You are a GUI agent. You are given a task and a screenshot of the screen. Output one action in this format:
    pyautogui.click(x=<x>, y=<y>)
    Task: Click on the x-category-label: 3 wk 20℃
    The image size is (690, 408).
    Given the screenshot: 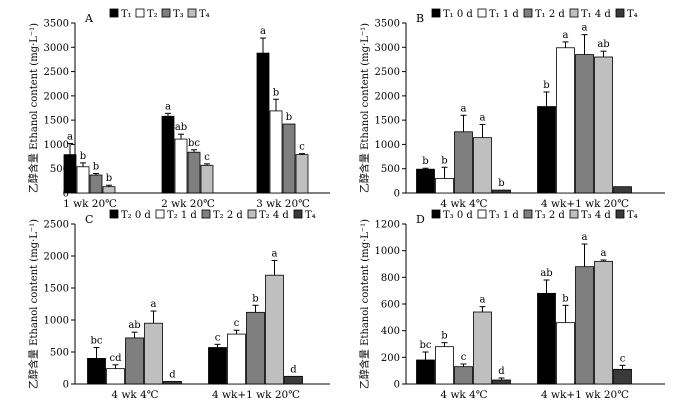 What is the action you would take?
    pyautogui.click(x=283, y=204)
    